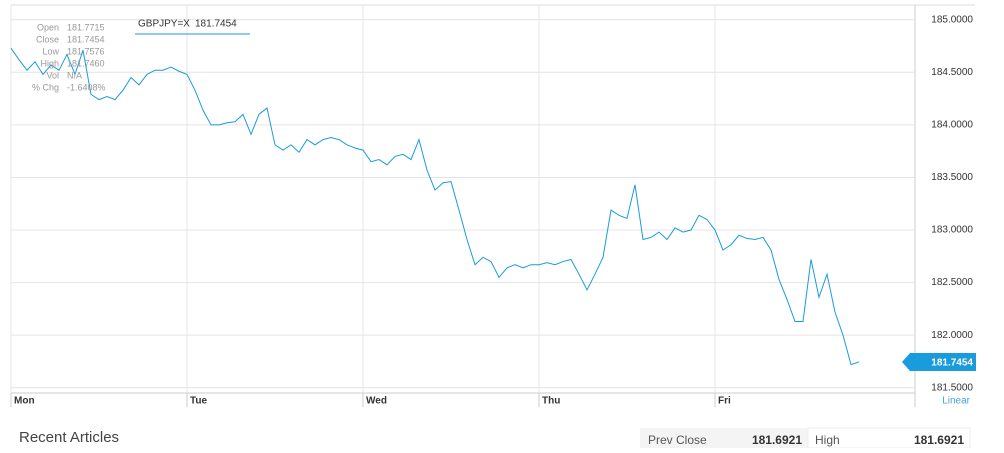  What do you see at coordinates (724, 438) in the screenshot?
I see `stat-box` at bounding box center [724, 438].